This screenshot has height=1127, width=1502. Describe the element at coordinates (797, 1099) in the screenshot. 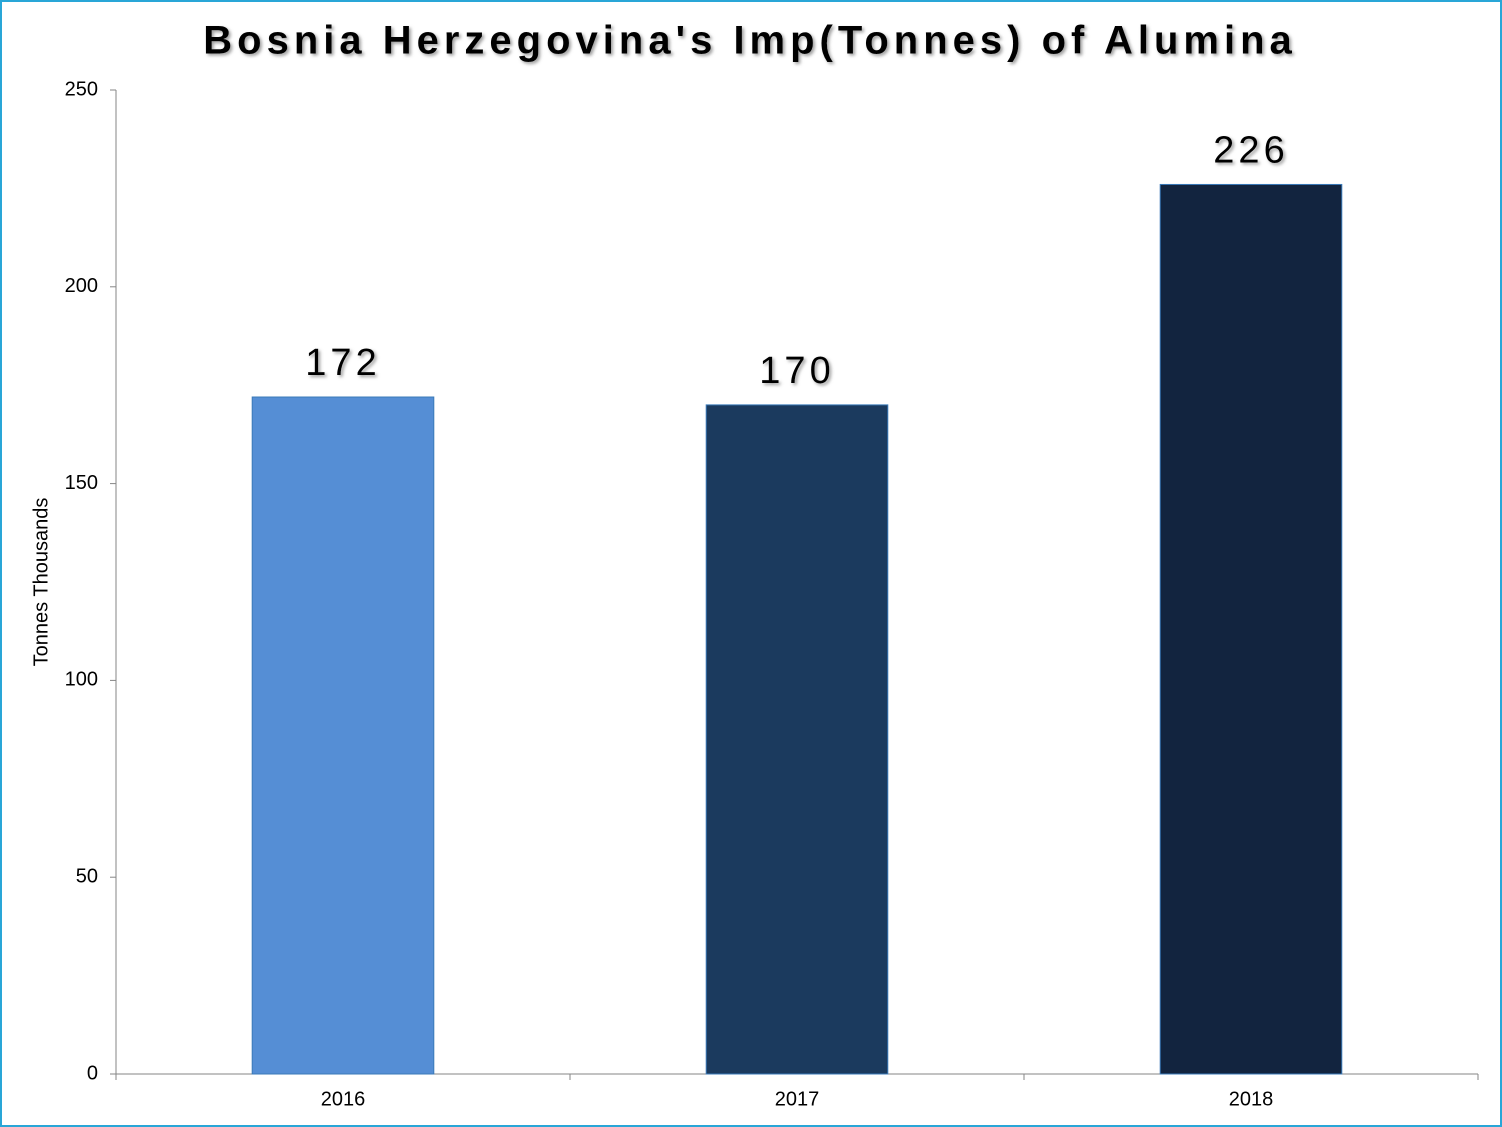

I see `x-tick-label: 2017` at that location.